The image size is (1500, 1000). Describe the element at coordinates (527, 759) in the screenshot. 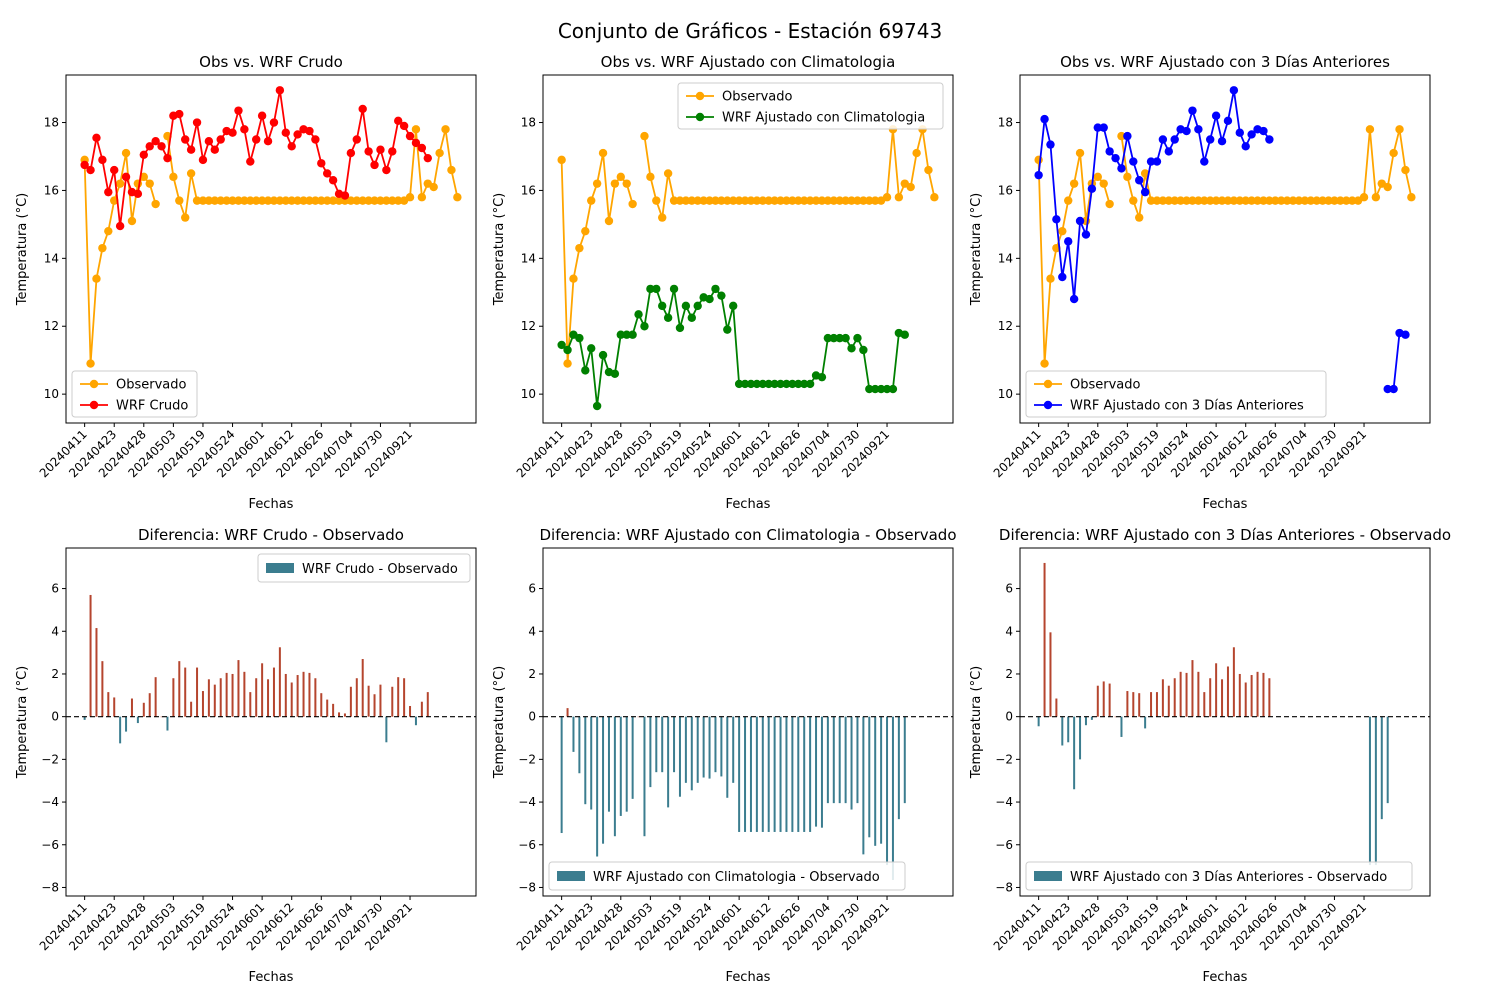

I see `y-tick-label: −2` at that location.